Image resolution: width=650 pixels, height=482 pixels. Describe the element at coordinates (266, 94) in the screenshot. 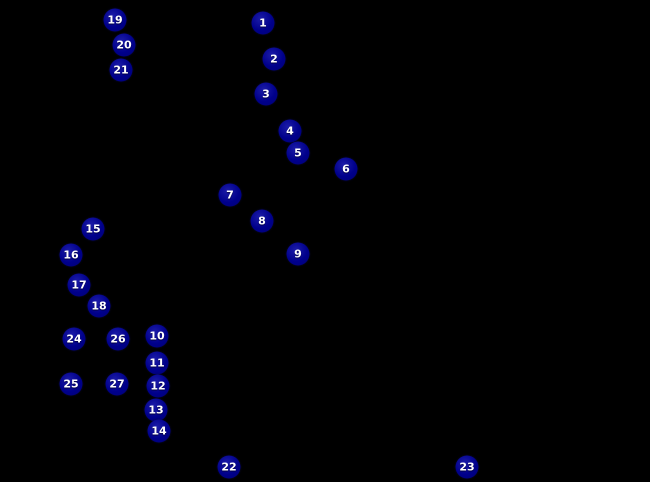

I see `numbered-marker-3: 3` at that location.